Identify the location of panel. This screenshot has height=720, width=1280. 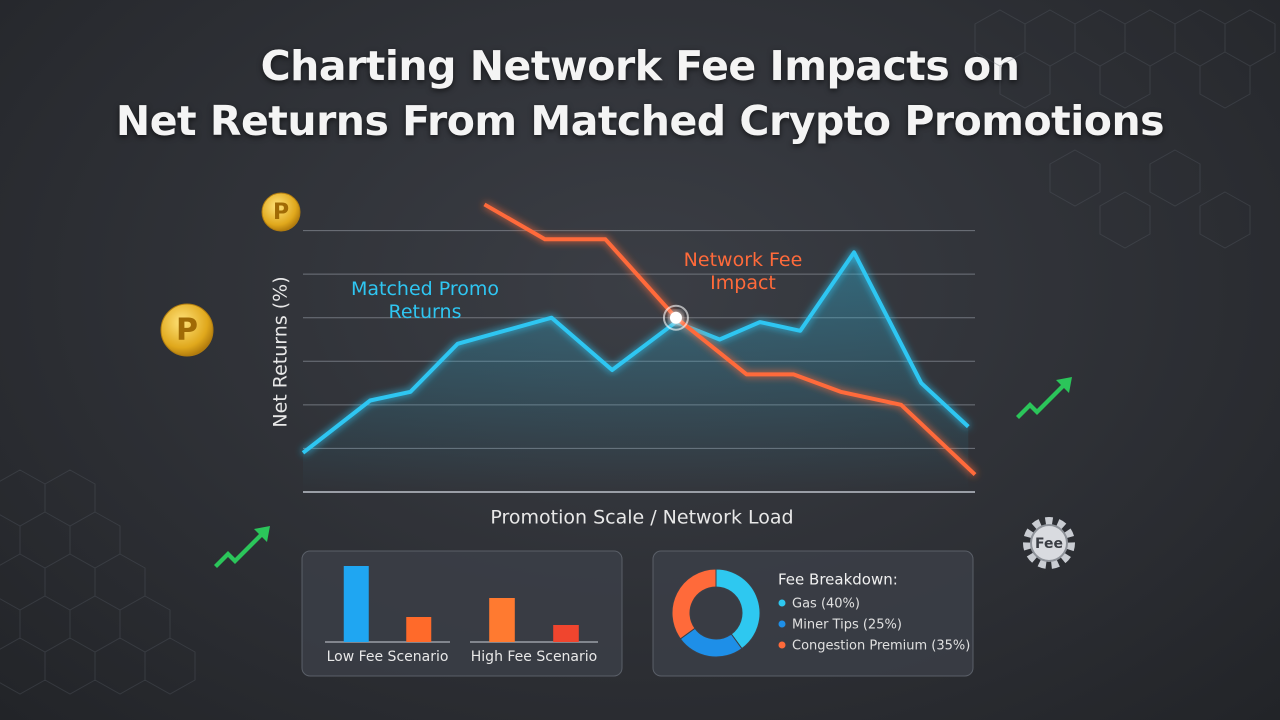
(462, 613).